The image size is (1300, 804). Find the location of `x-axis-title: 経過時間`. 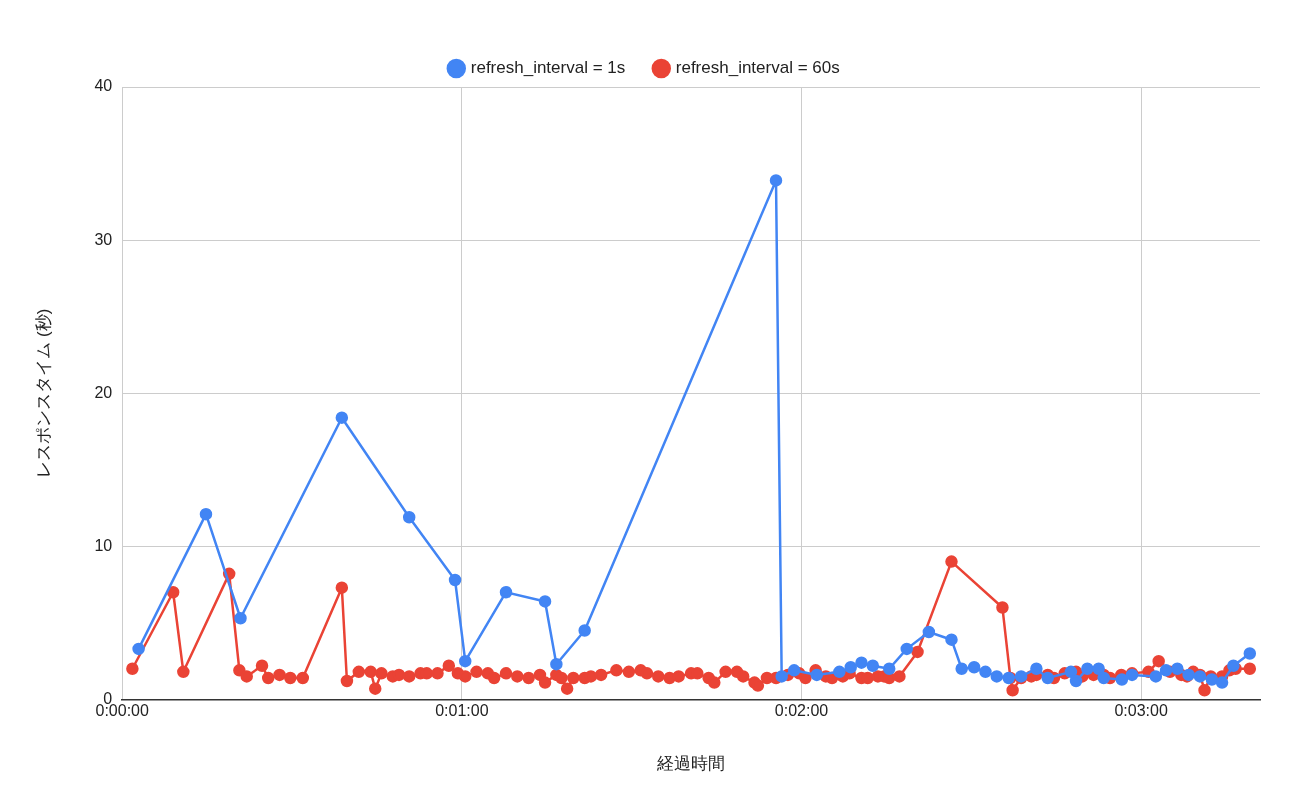

x-axis-title: 経過時間 is located at coordinates (691, 764).